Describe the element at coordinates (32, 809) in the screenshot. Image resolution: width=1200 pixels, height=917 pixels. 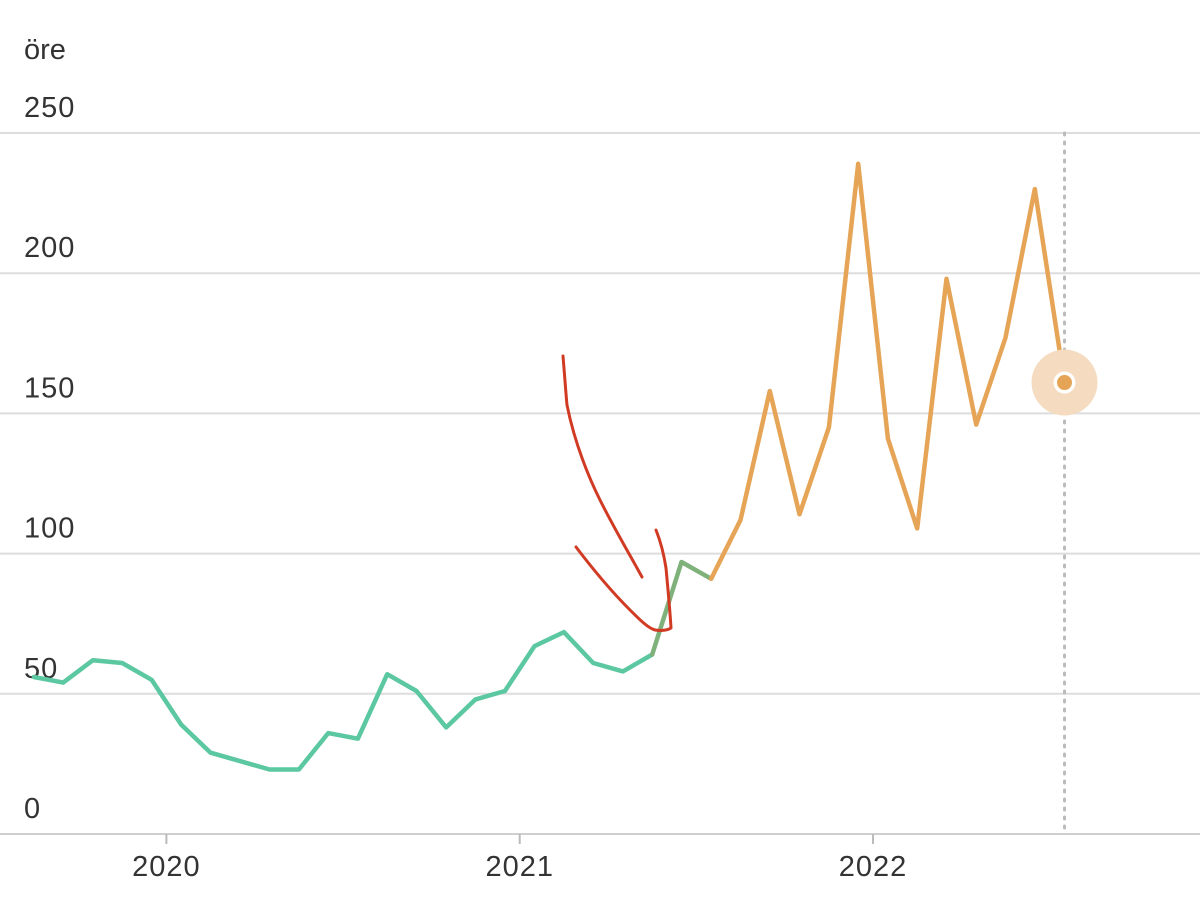
I see `y-tick-label-0: 0` at that location.